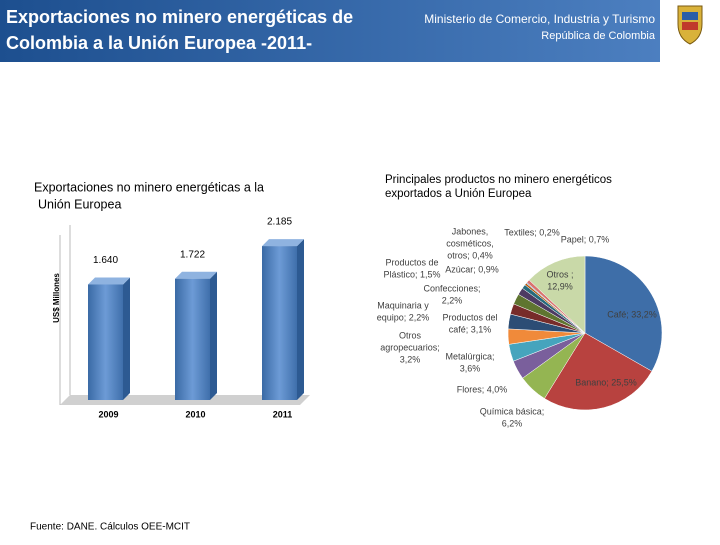 The image size is (720, 545). I want to click on data-label: Banano; 25,5%, so click(606, 382).